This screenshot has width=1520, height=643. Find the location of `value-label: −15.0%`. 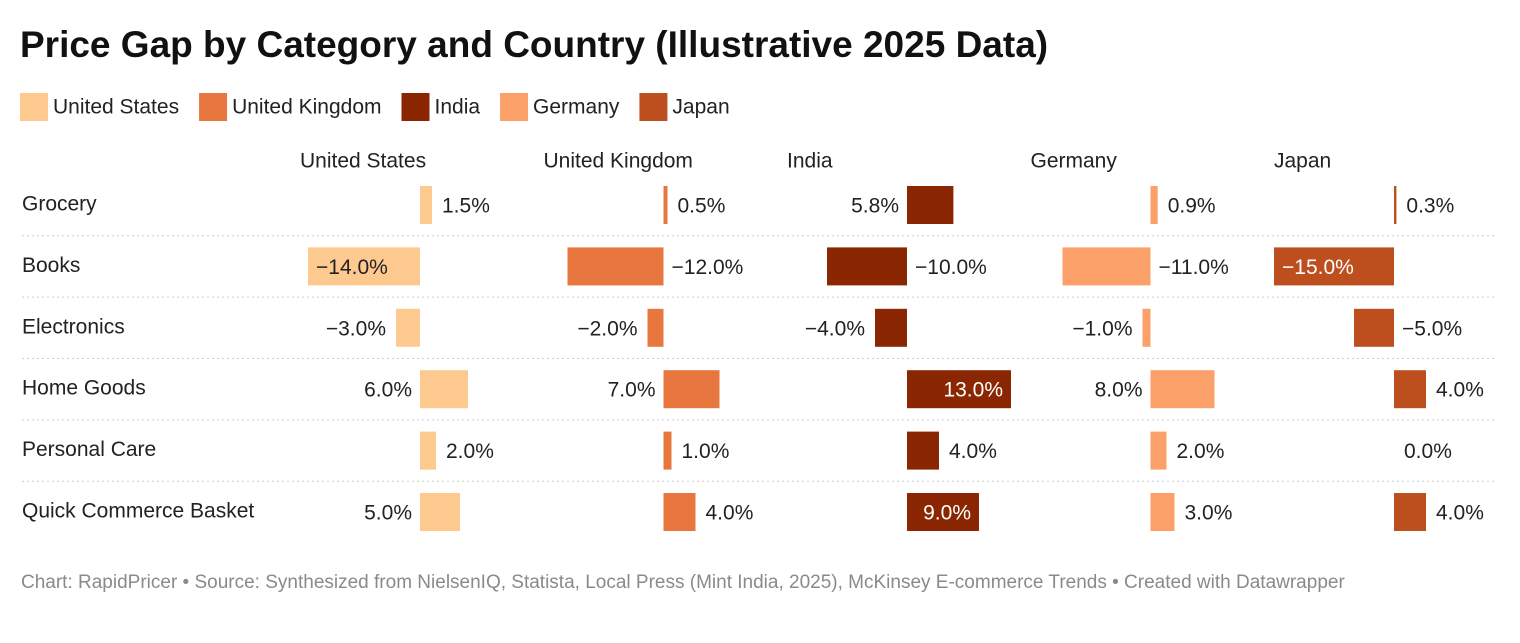

value-label: −15.0% is located at coordinates (1318, 267).